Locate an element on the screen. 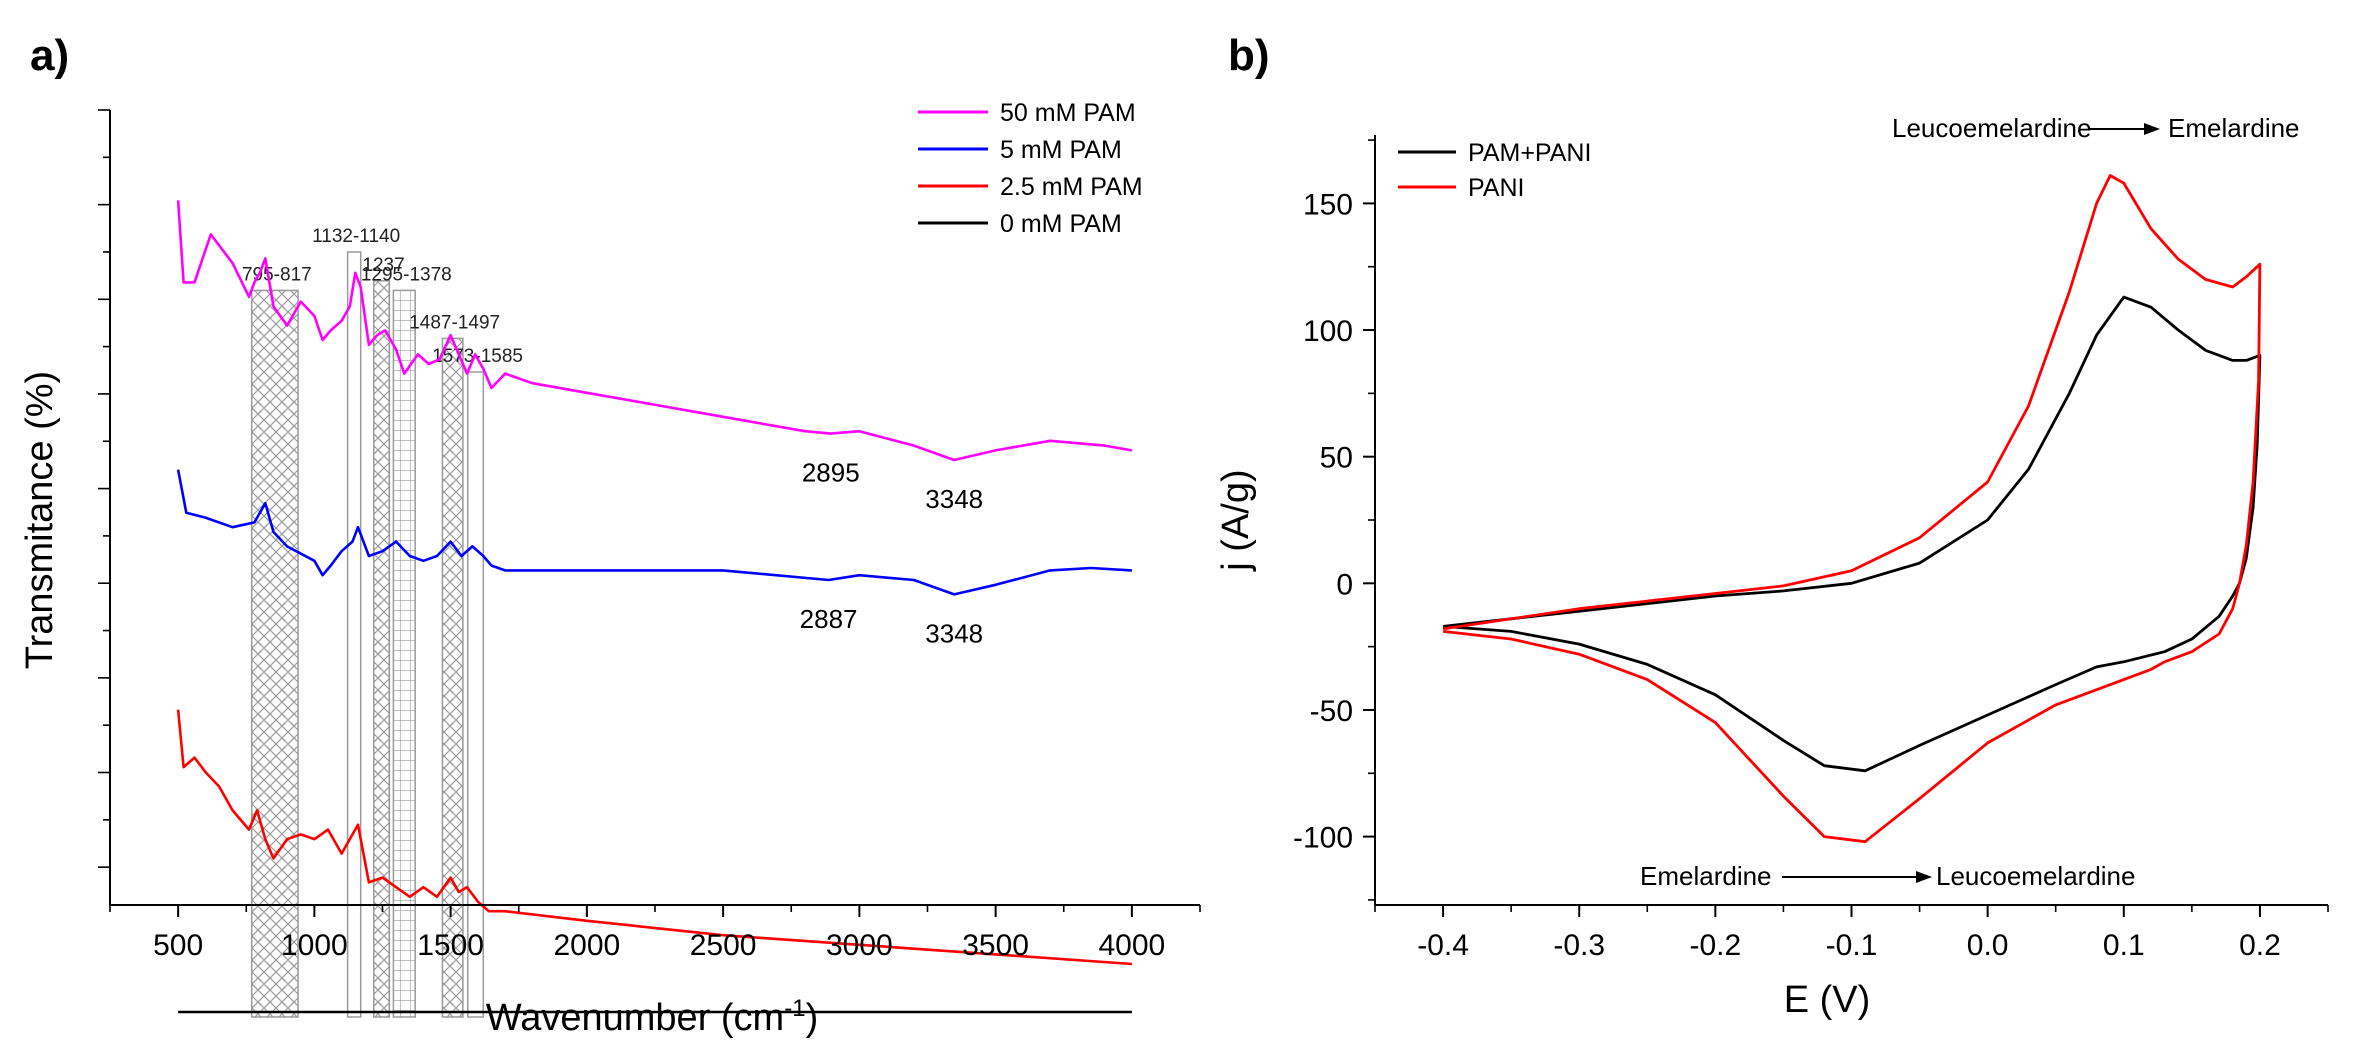 Image resolution: width=2368 pixels, height=1059 pixels. legend-label: 50 mM PAM is located at coordinates (1068, 113).